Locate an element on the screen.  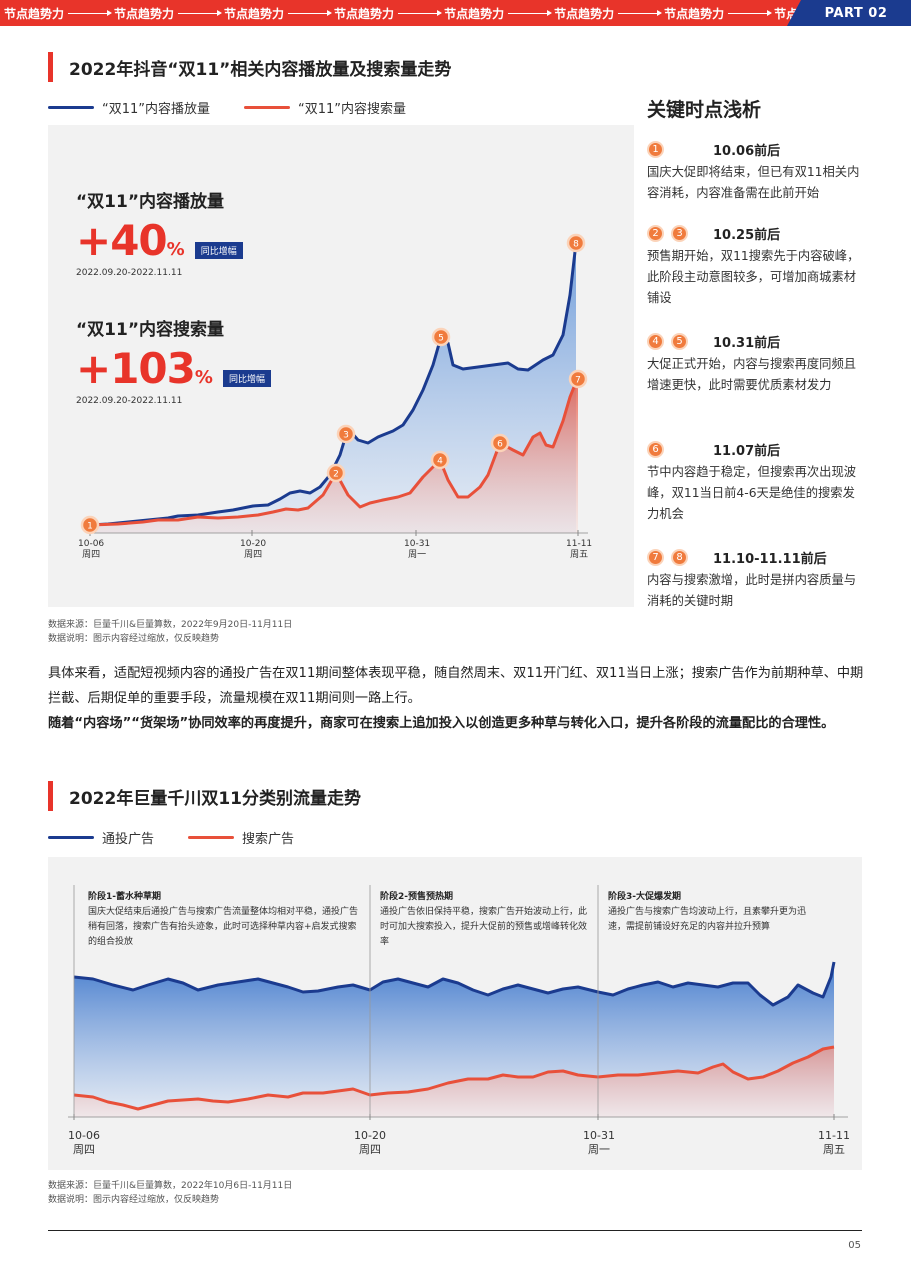
footer-rule is located at coordinates (455, 1230).